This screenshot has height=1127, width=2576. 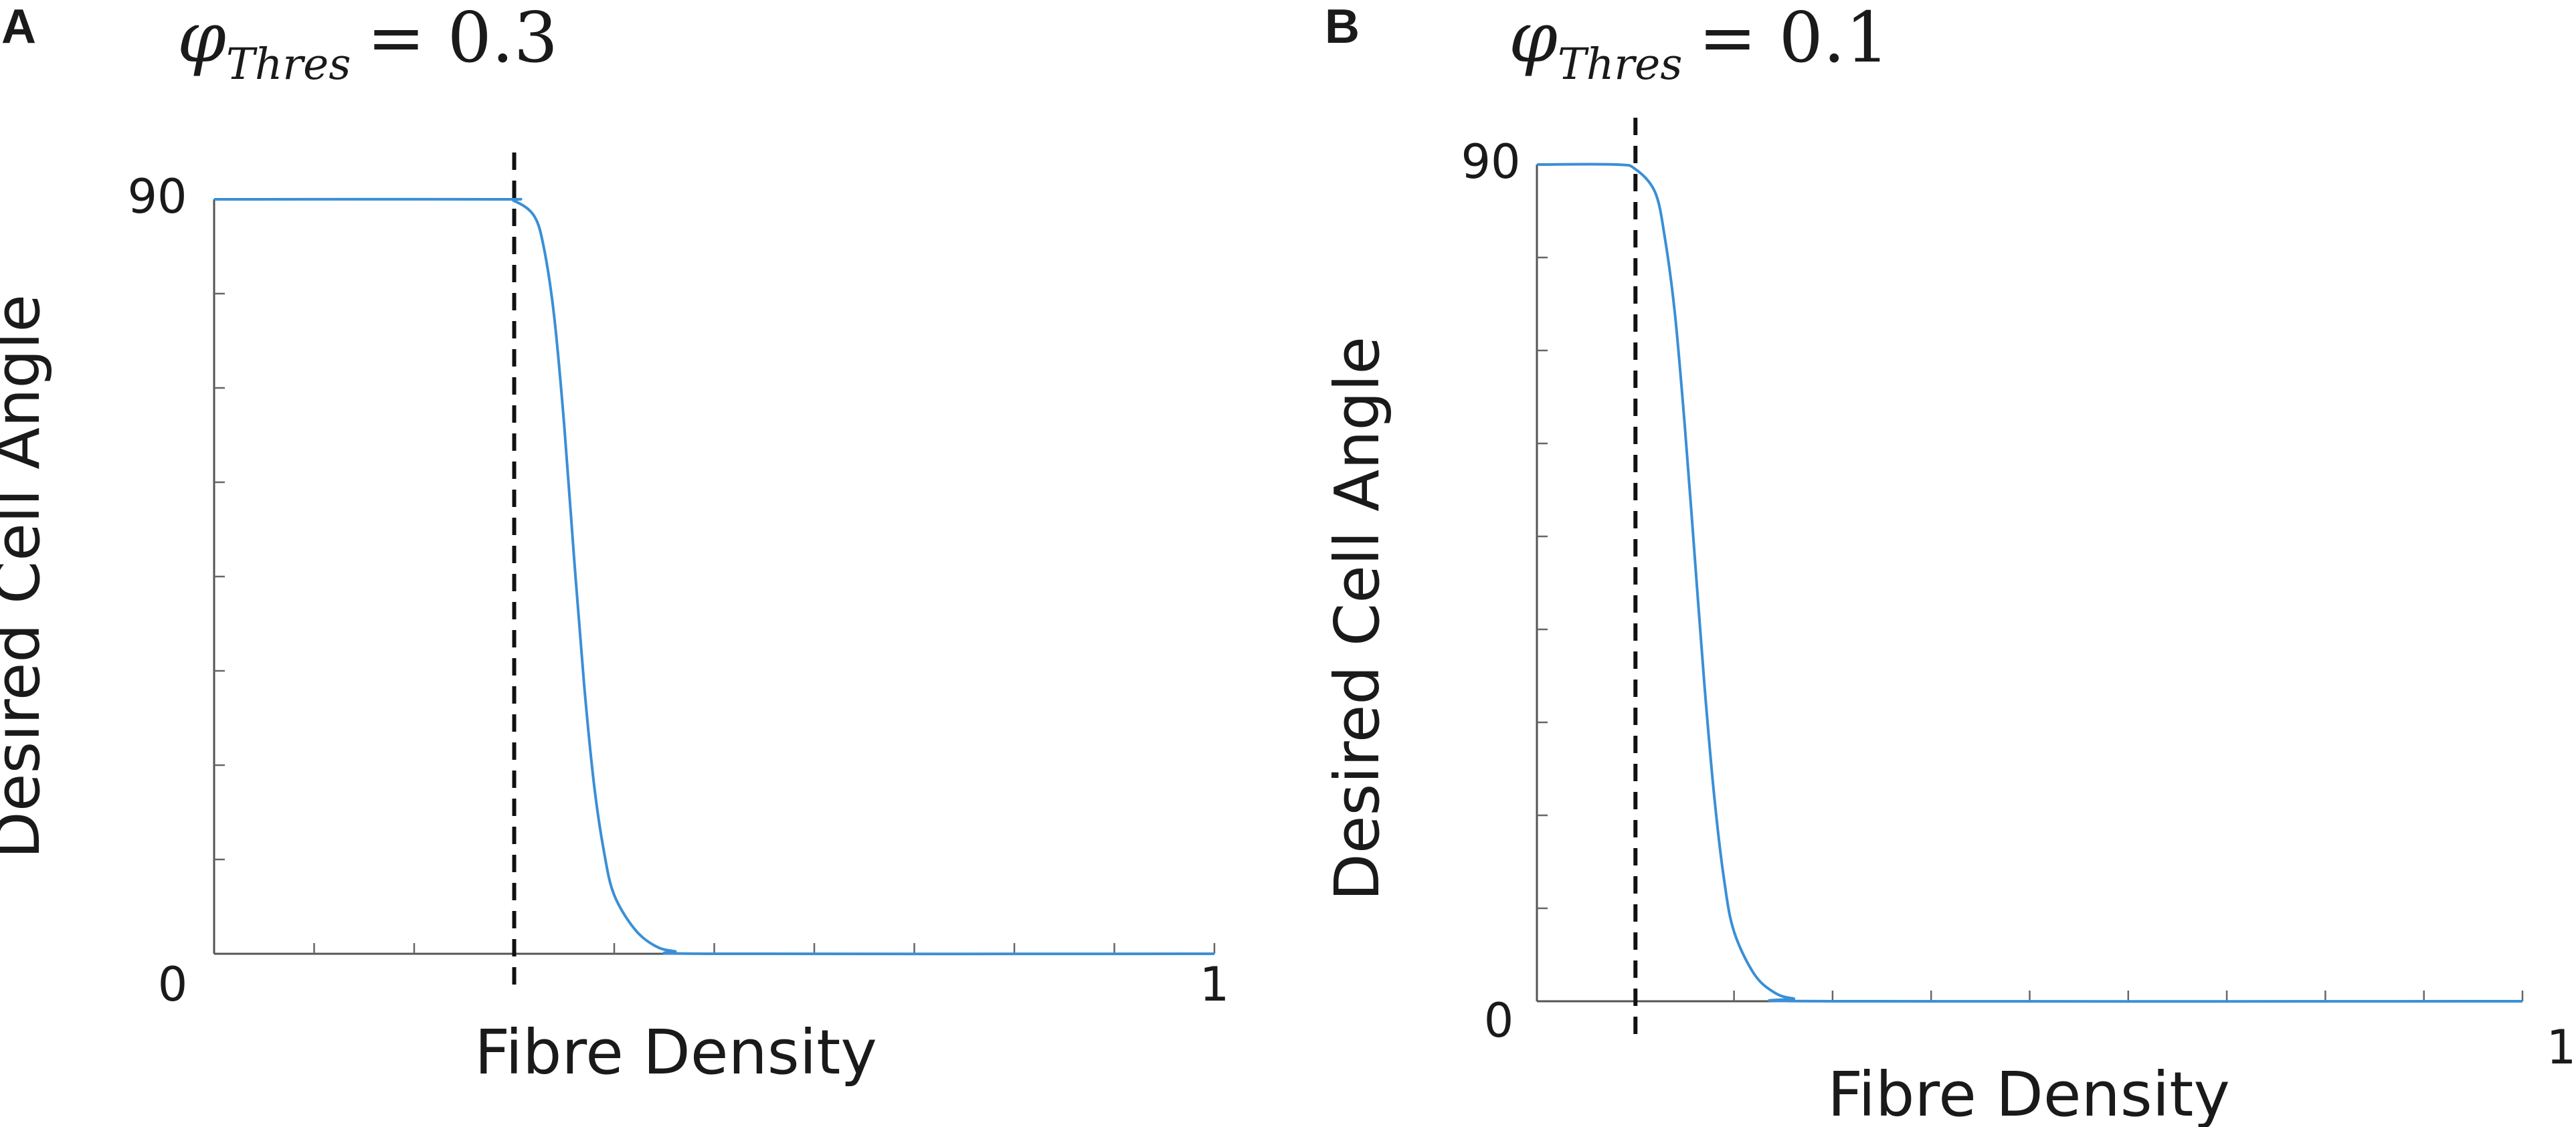 I want to click on chart-title: φThres = 0.1, so click(x=1699, y=45).